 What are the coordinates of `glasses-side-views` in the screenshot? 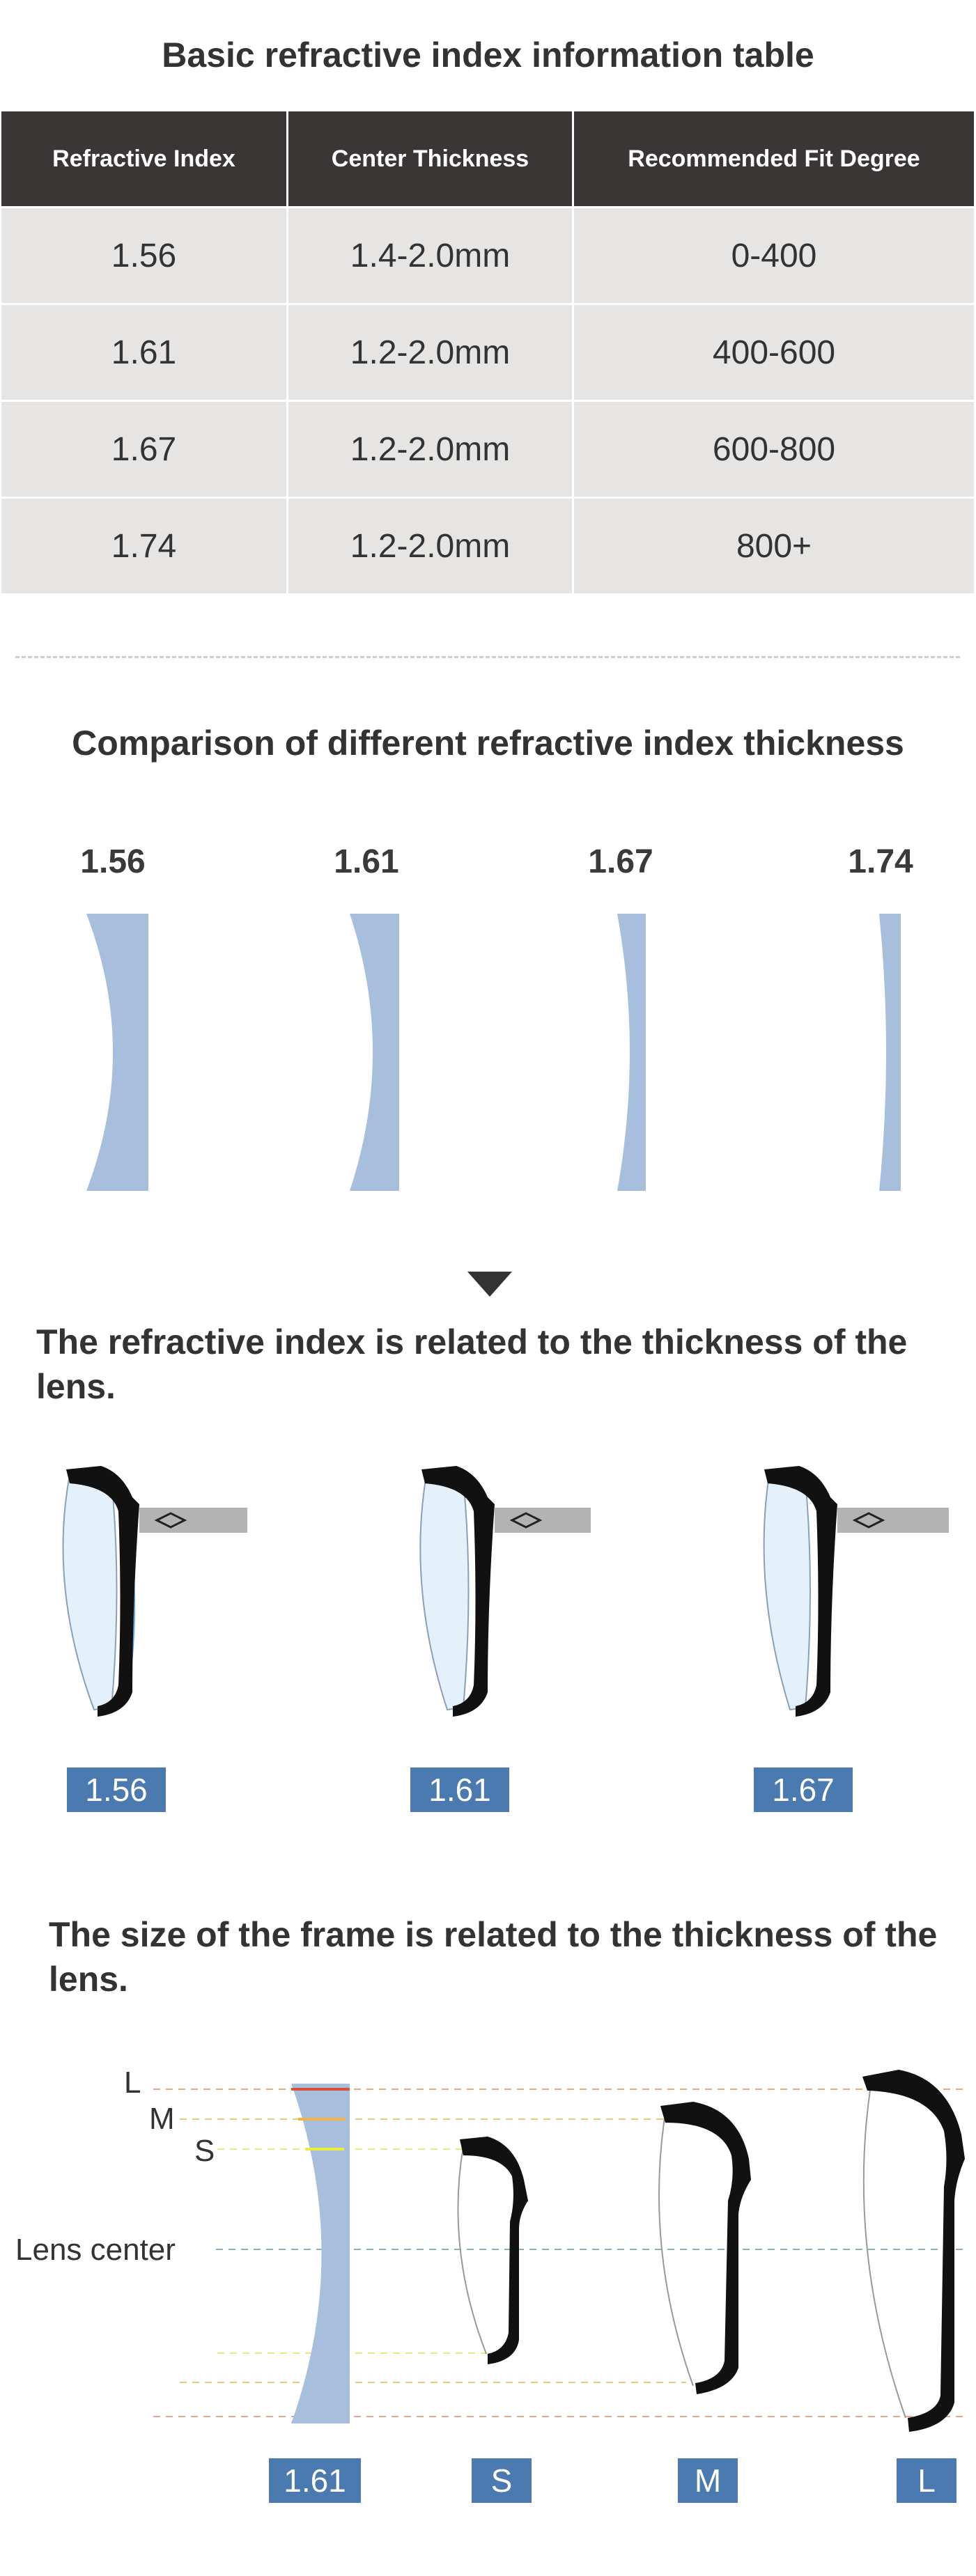 It's located at (505, 1591).